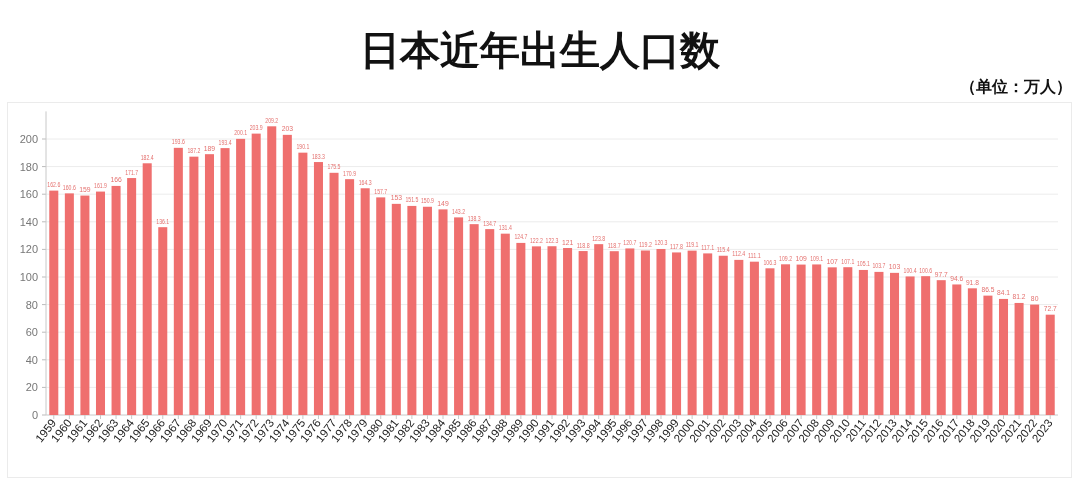 Image resolution: width=1080 pixels, height=492 pixels. I want to click on y-tick-label: 0, so click(34, 415).